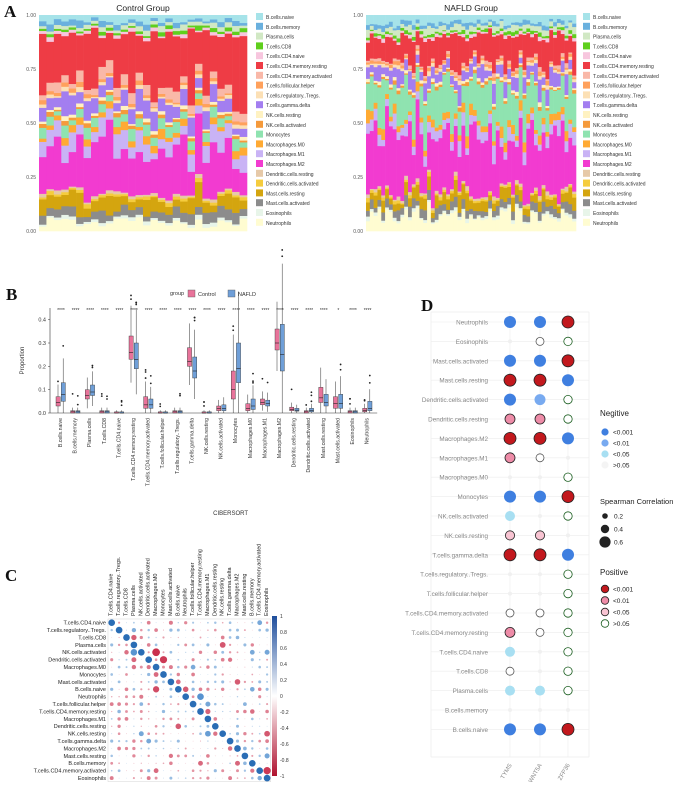  I want to click on panel-d-dot-empty, so click(568, 710).